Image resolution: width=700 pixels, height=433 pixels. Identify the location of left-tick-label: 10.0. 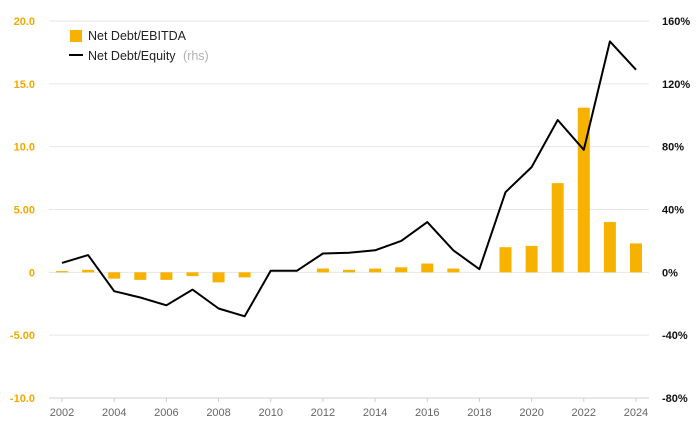
(24, 148).